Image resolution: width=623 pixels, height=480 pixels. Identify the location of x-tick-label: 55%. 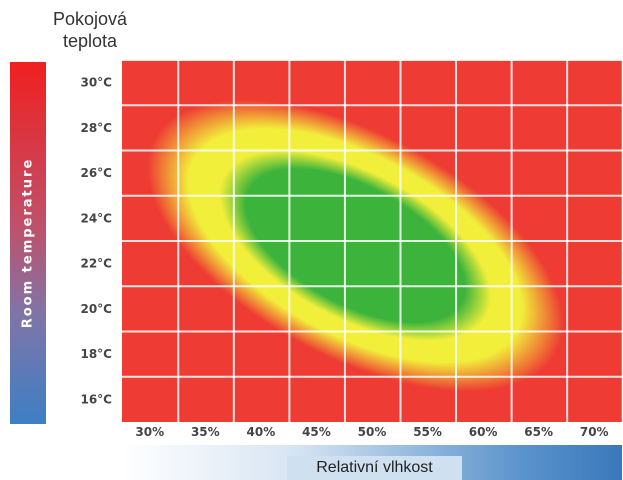
(427, 432).